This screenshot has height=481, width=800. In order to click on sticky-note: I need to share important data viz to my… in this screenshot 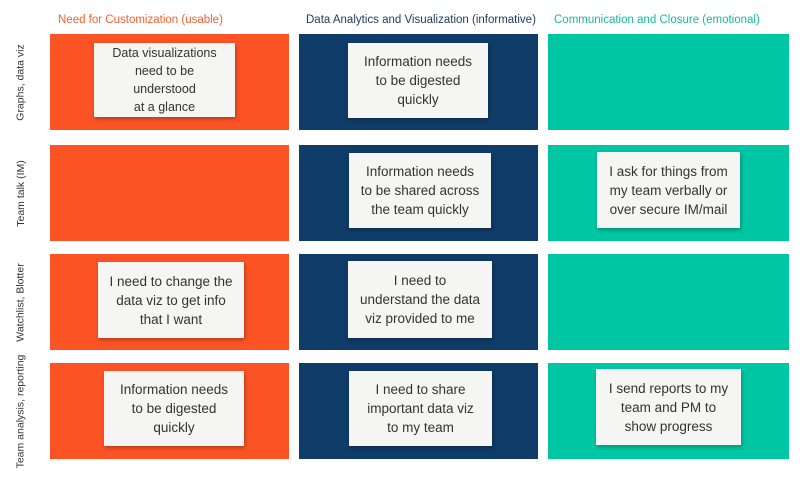, I will do `click(420, 408)`.